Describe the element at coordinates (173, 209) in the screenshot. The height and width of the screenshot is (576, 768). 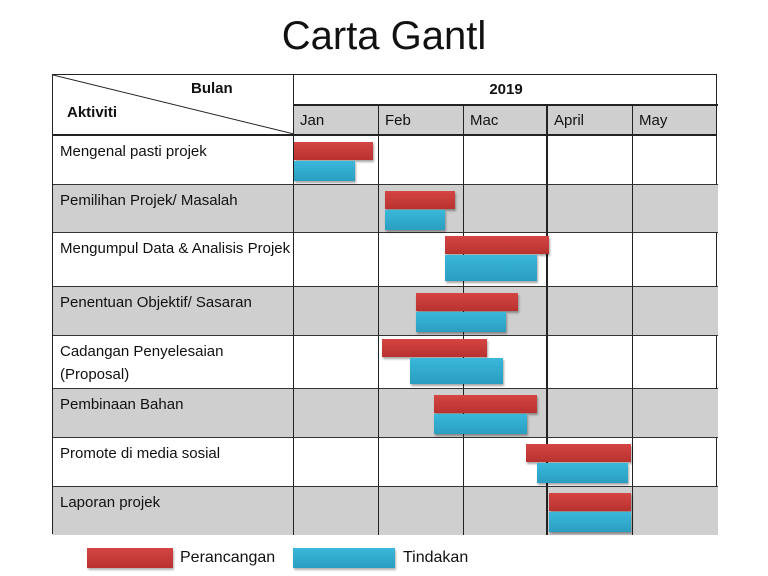
I see `activity-label: Pemilihan Projek/ Masalah` at that location.